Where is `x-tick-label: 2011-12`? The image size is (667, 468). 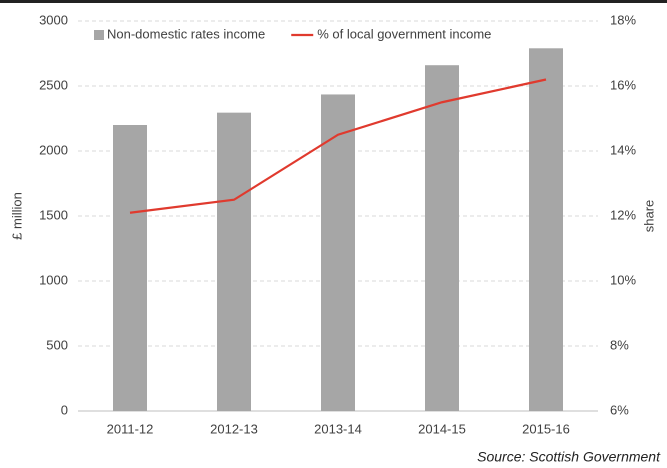 x-tick-label: 2011-12 is located at coordinates (130, 428).